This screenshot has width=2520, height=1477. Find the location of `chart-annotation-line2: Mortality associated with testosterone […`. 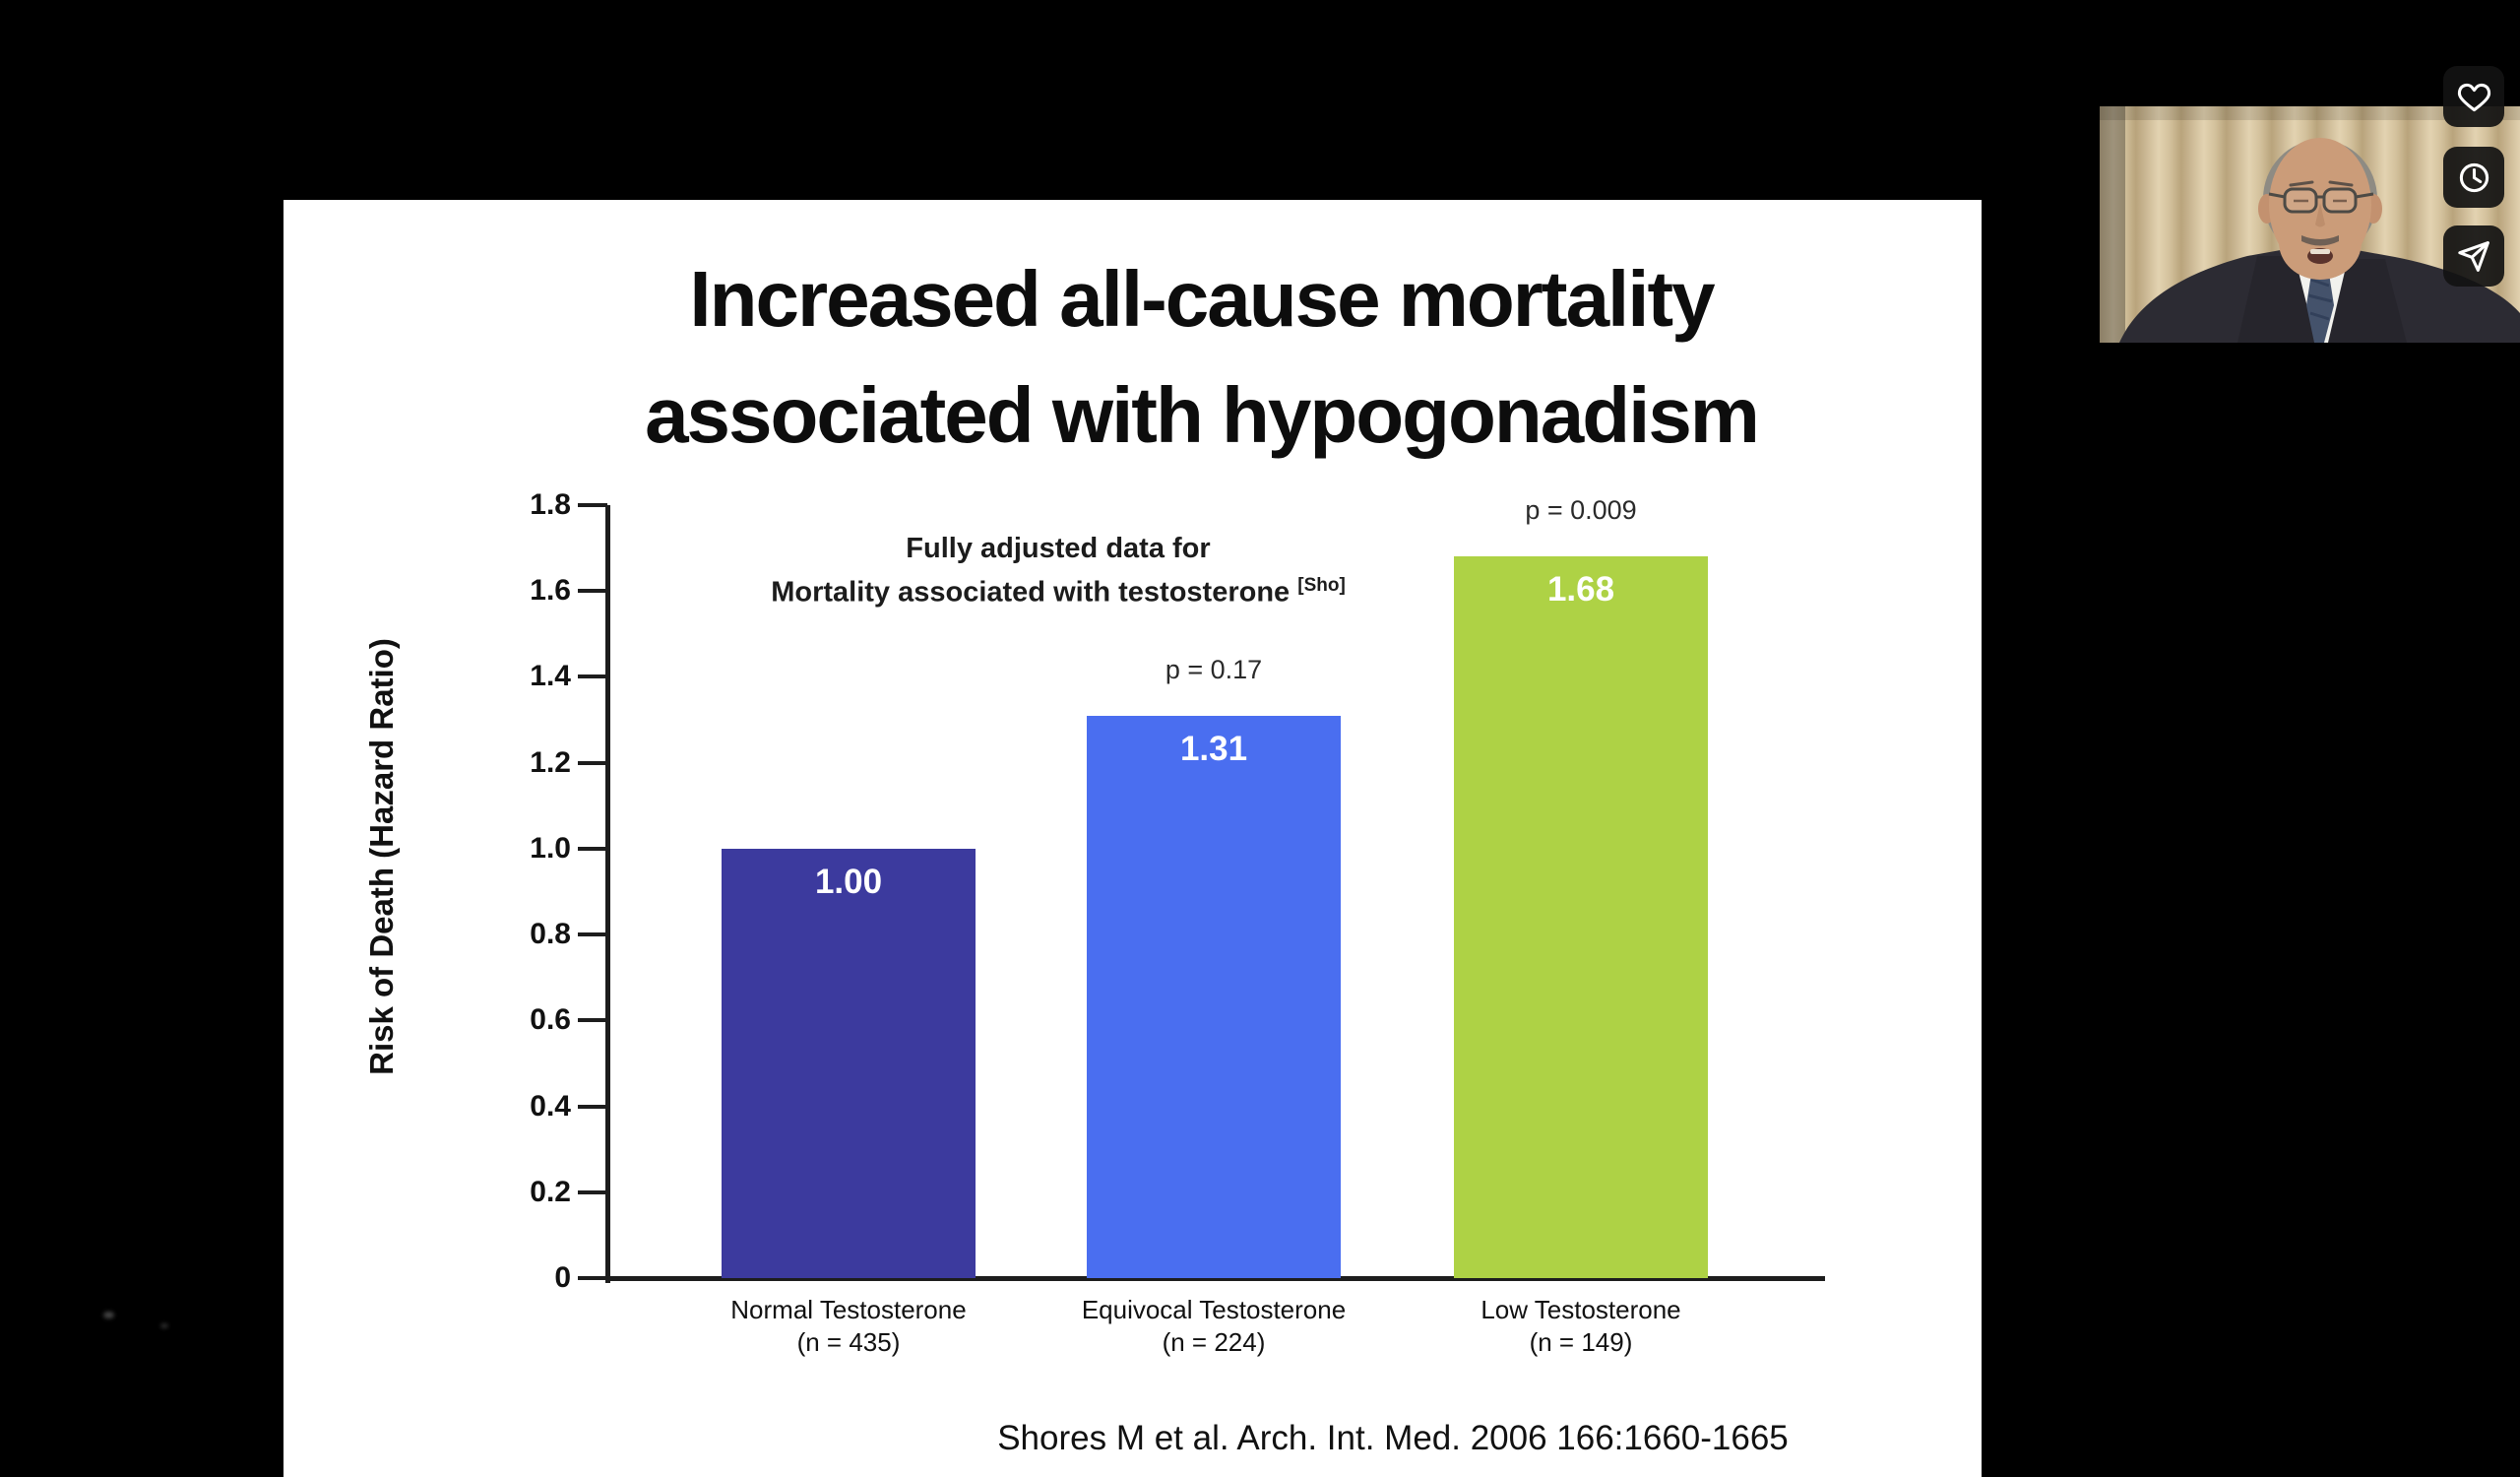

chart-annotation-line2: Mortality associated with testosterone [… is located at coordinates (1058, 592).